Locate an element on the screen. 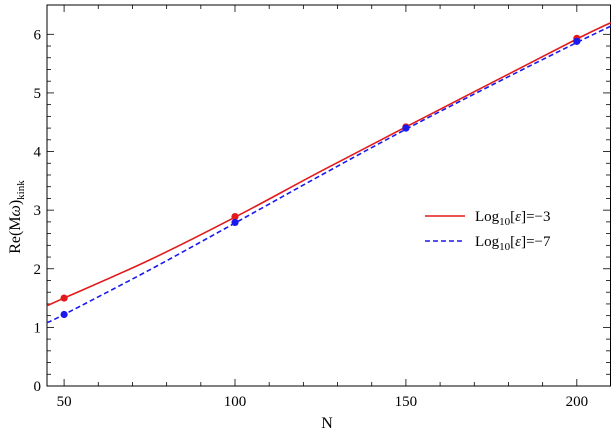  svg-text: Re(Mω)kink is located at coordinates (17, 217).